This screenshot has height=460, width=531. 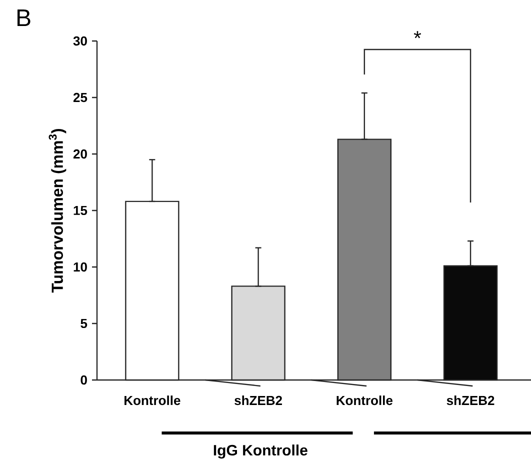 I want to click on text: IgG Kontrolle, so click(x=261, y=451).